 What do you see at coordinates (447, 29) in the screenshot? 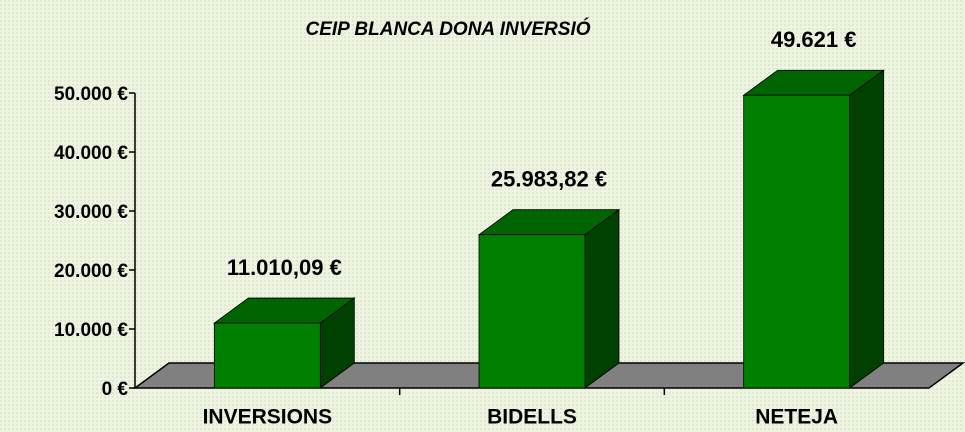
I see `chart-title: CEIP BLANCA DONA INVERSIÓ` at bounding box center [447, 29].